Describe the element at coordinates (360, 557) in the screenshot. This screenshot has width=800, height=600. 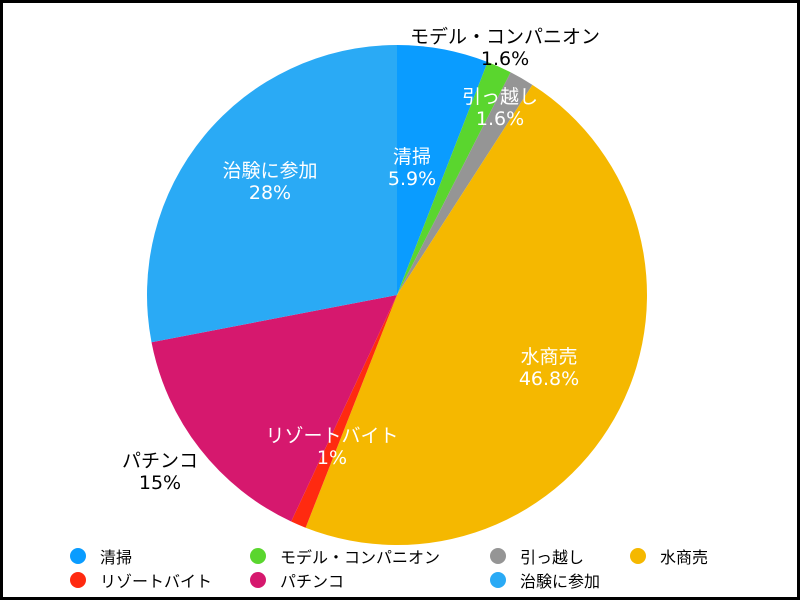
I see `legend-label: モデル・コンパニオン` at that location.